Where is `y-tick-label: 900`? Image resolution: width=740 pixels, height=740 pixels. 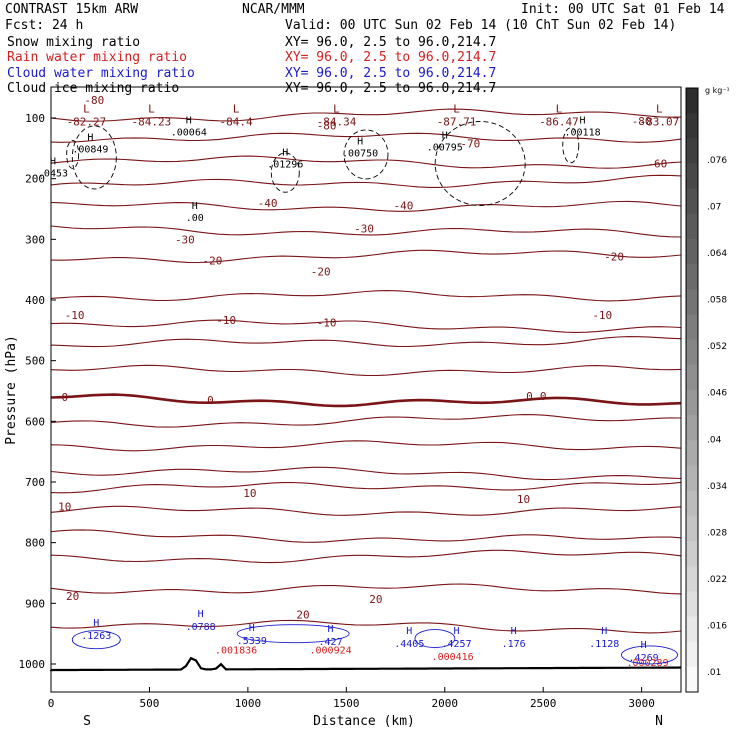
y-tick-label: 900 is located at coordinates (35, 603).